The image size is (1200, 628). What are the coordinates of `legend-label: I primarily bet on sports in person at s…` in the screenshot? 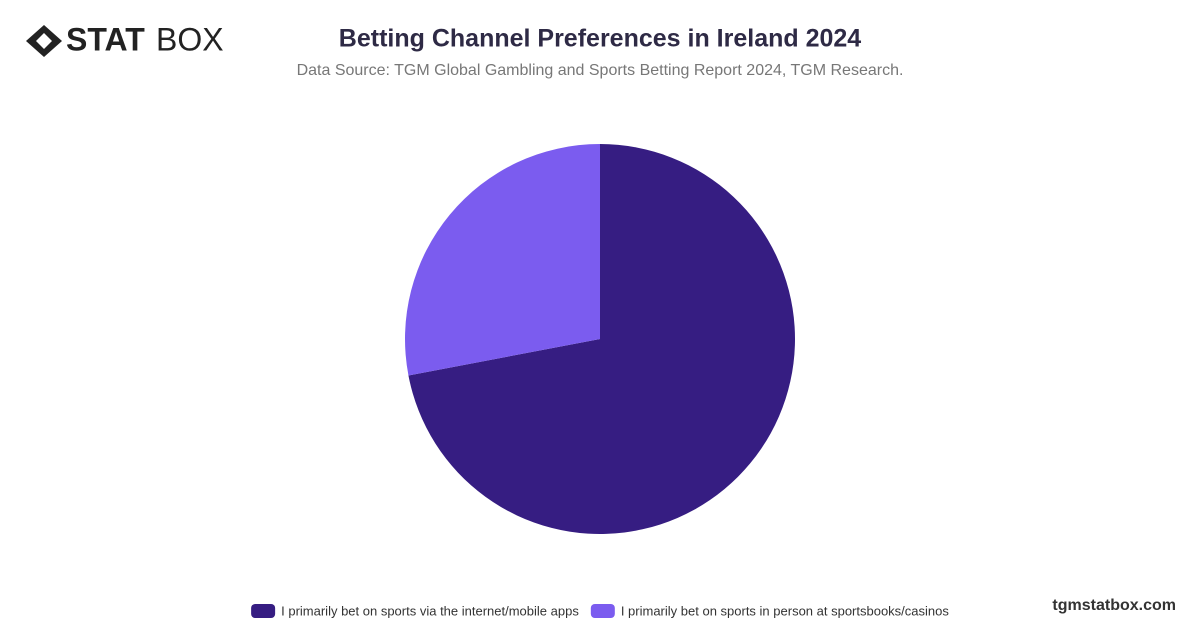 It's located at (785, 610).